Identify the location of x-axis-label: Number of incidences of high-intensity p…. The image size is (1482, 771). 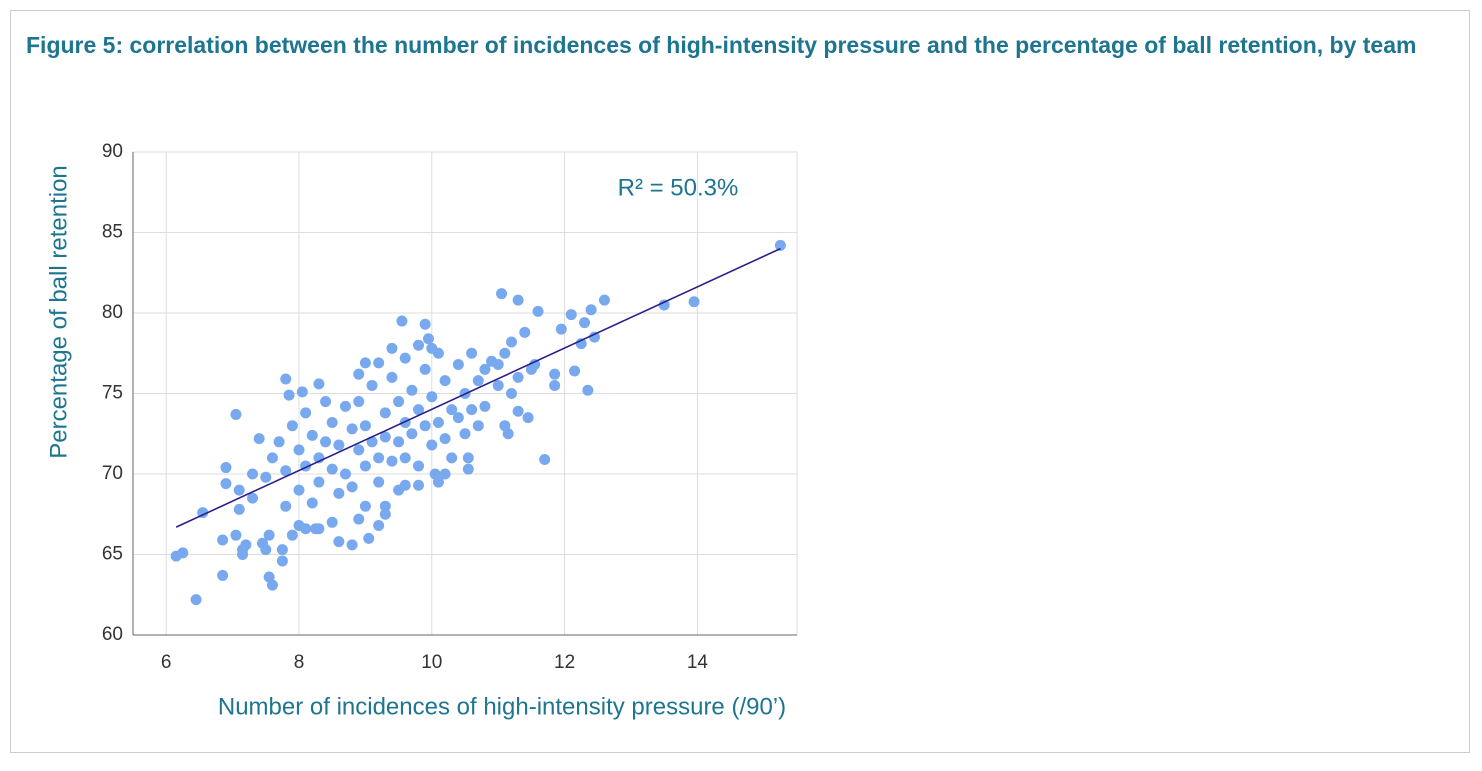
(502, 706).